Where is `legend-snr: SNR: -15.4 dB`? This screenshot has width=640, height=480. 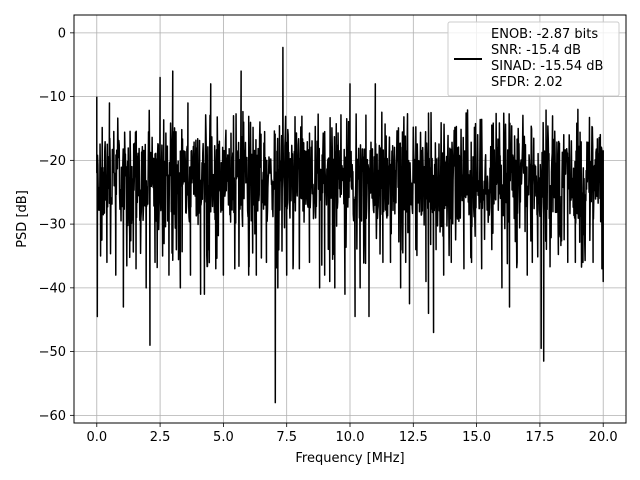 legend-snr: SNR: -15.4 dB is located at coordinates (536, 50).